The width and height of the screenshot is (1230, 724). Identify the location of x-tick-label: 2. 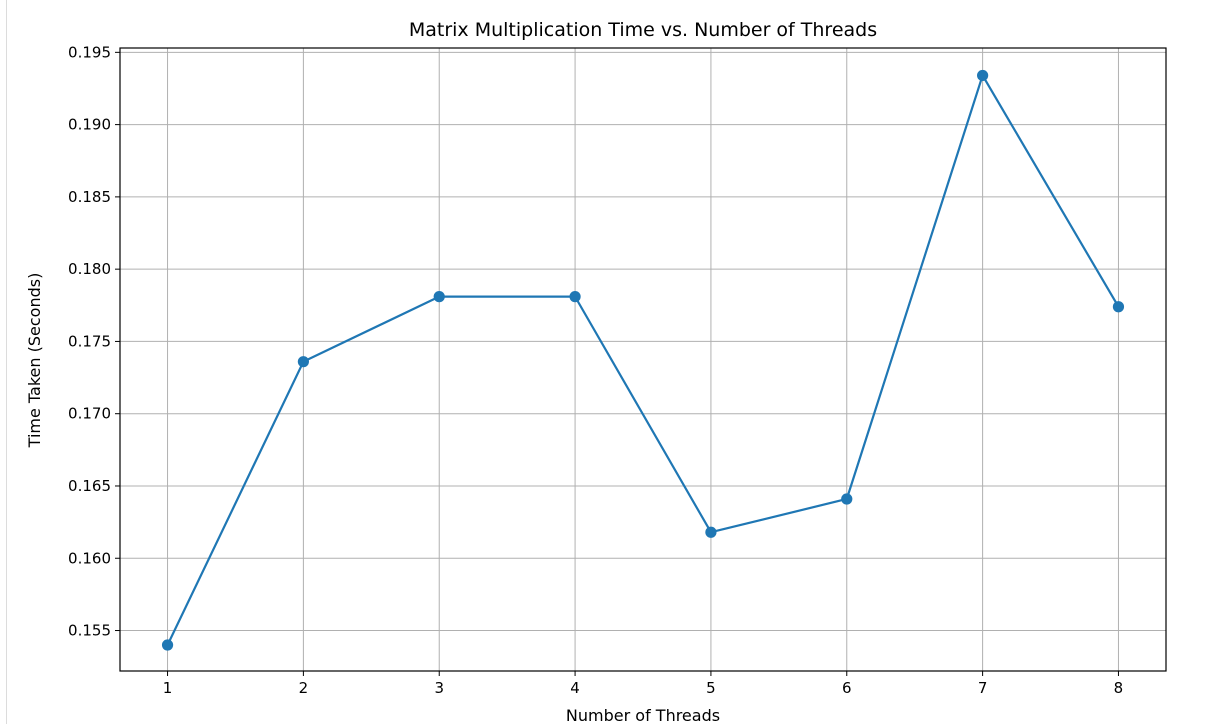
(304, 688).